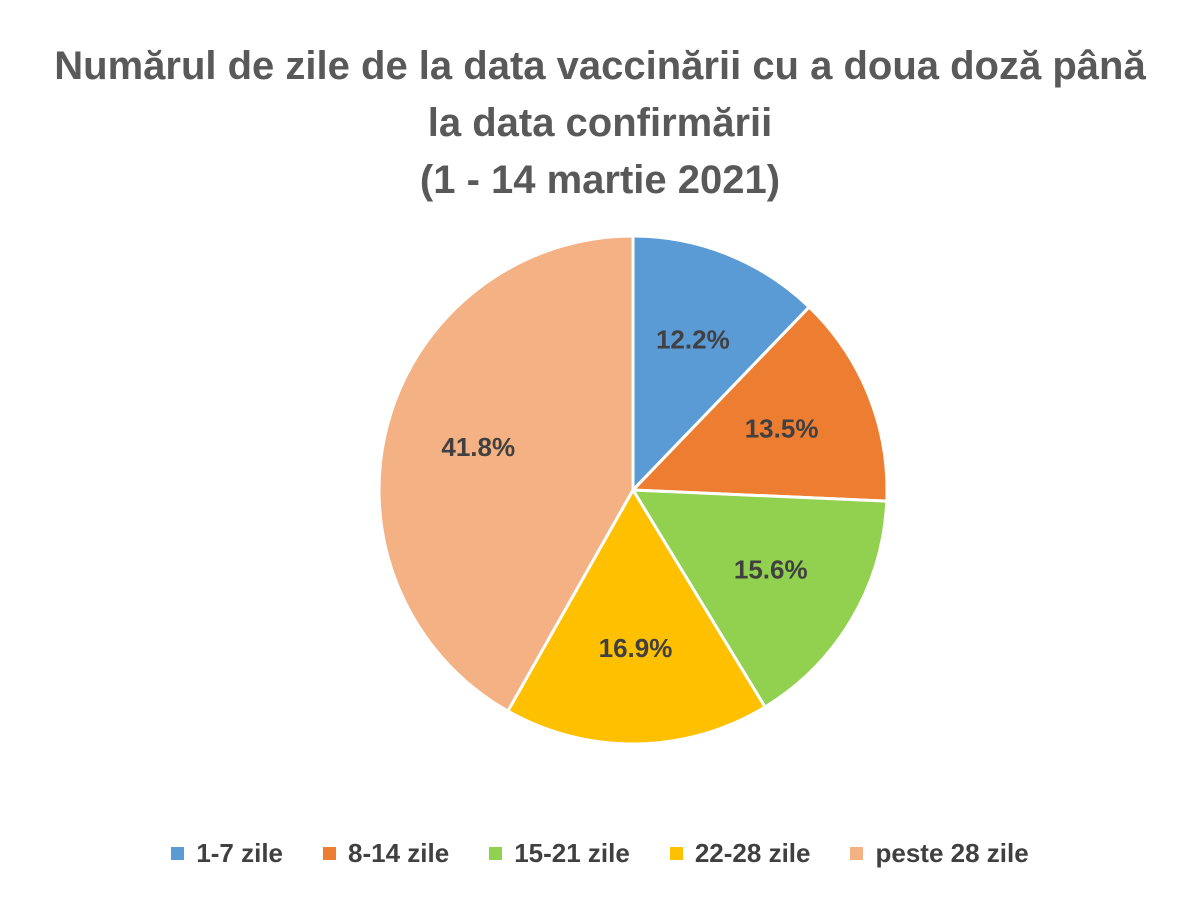 This screenshot has width=1200, height=900. What do you see at coordinates (782, 429) in the screenshot?
I see `data-label-2: 13.5%` at bounding box center [782, 429].